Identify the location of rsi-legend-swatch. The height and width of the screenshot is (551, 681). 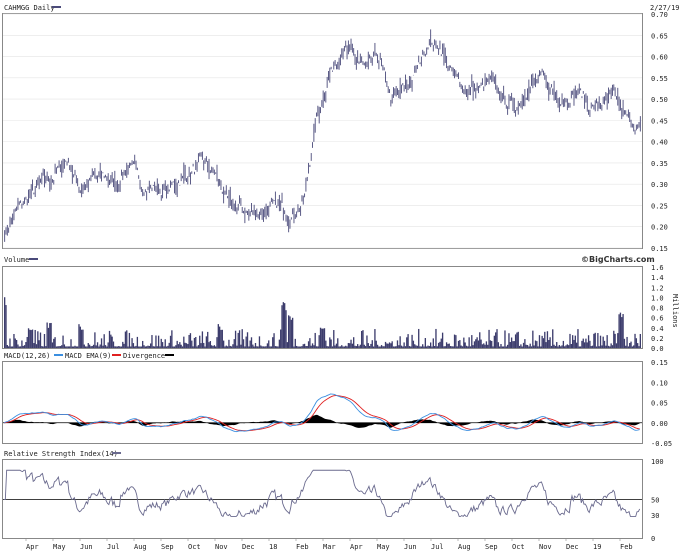
(116, 453).